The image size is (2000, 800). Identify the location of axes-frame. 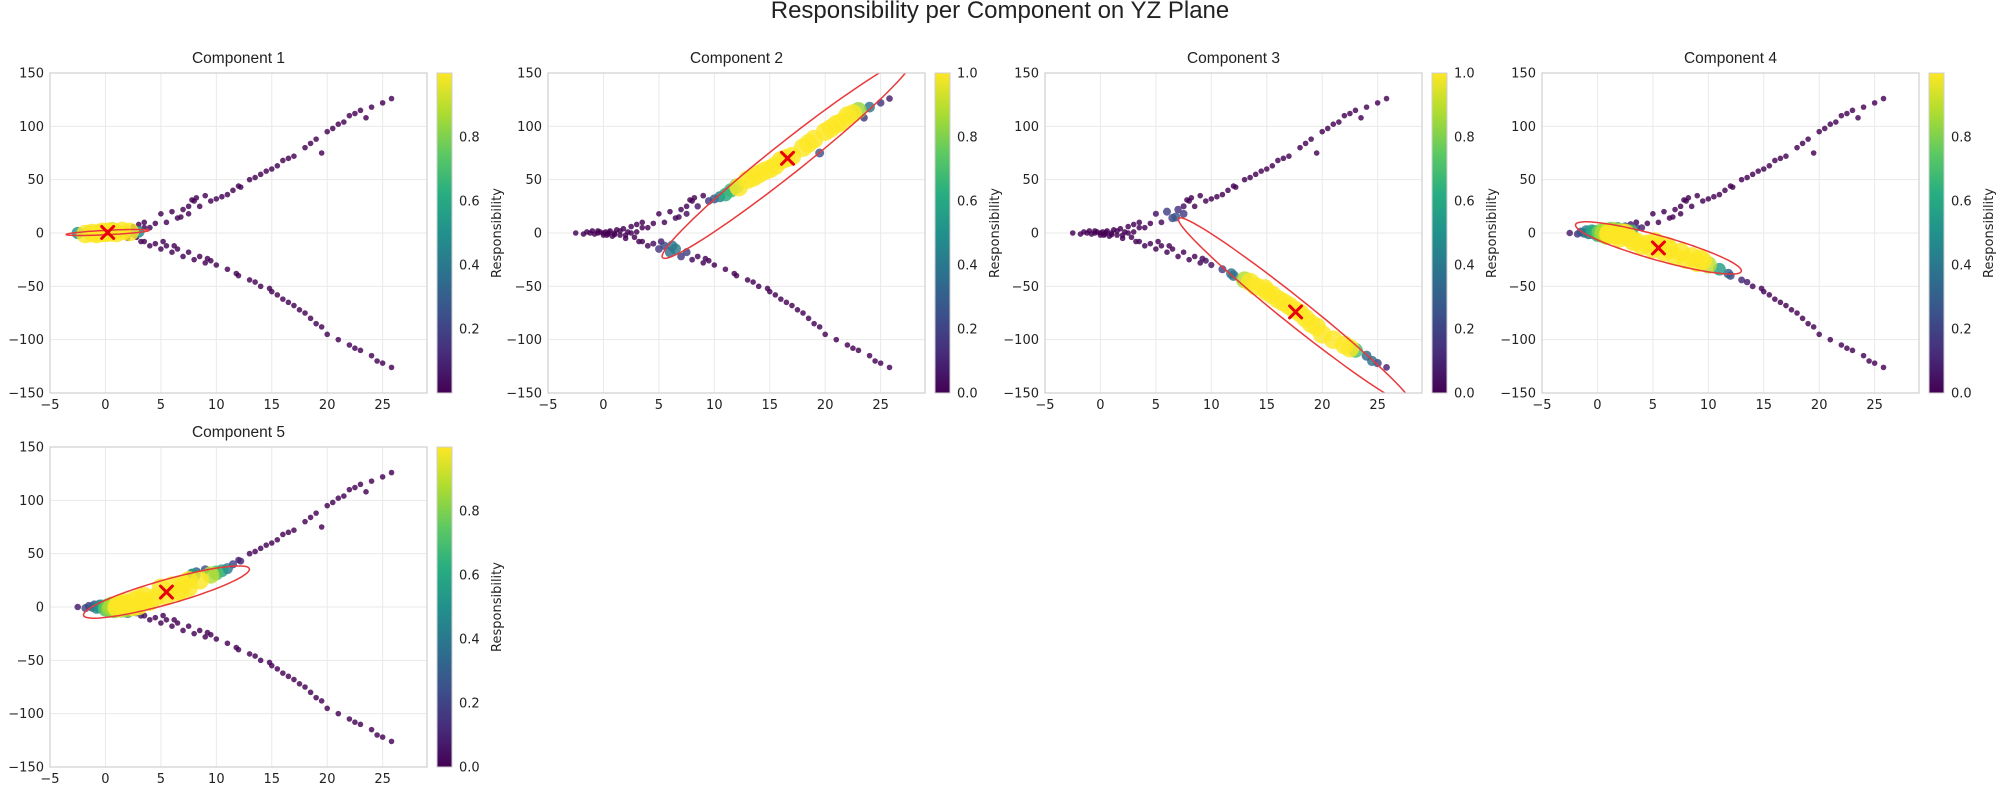
(1730, 233).